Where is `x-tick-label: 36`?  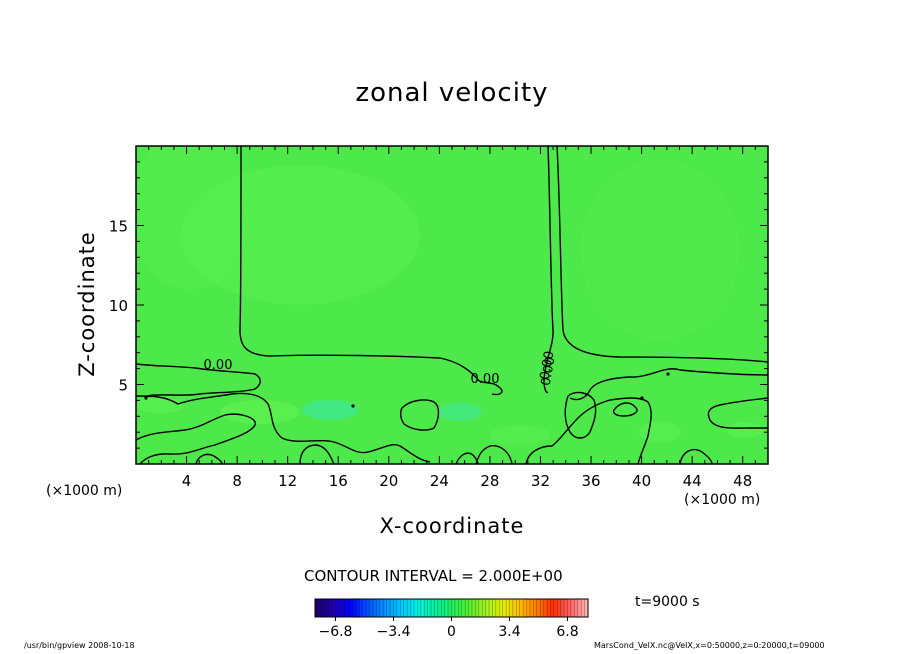
x-tick-label: 36 is located at coordinates (590, 481).